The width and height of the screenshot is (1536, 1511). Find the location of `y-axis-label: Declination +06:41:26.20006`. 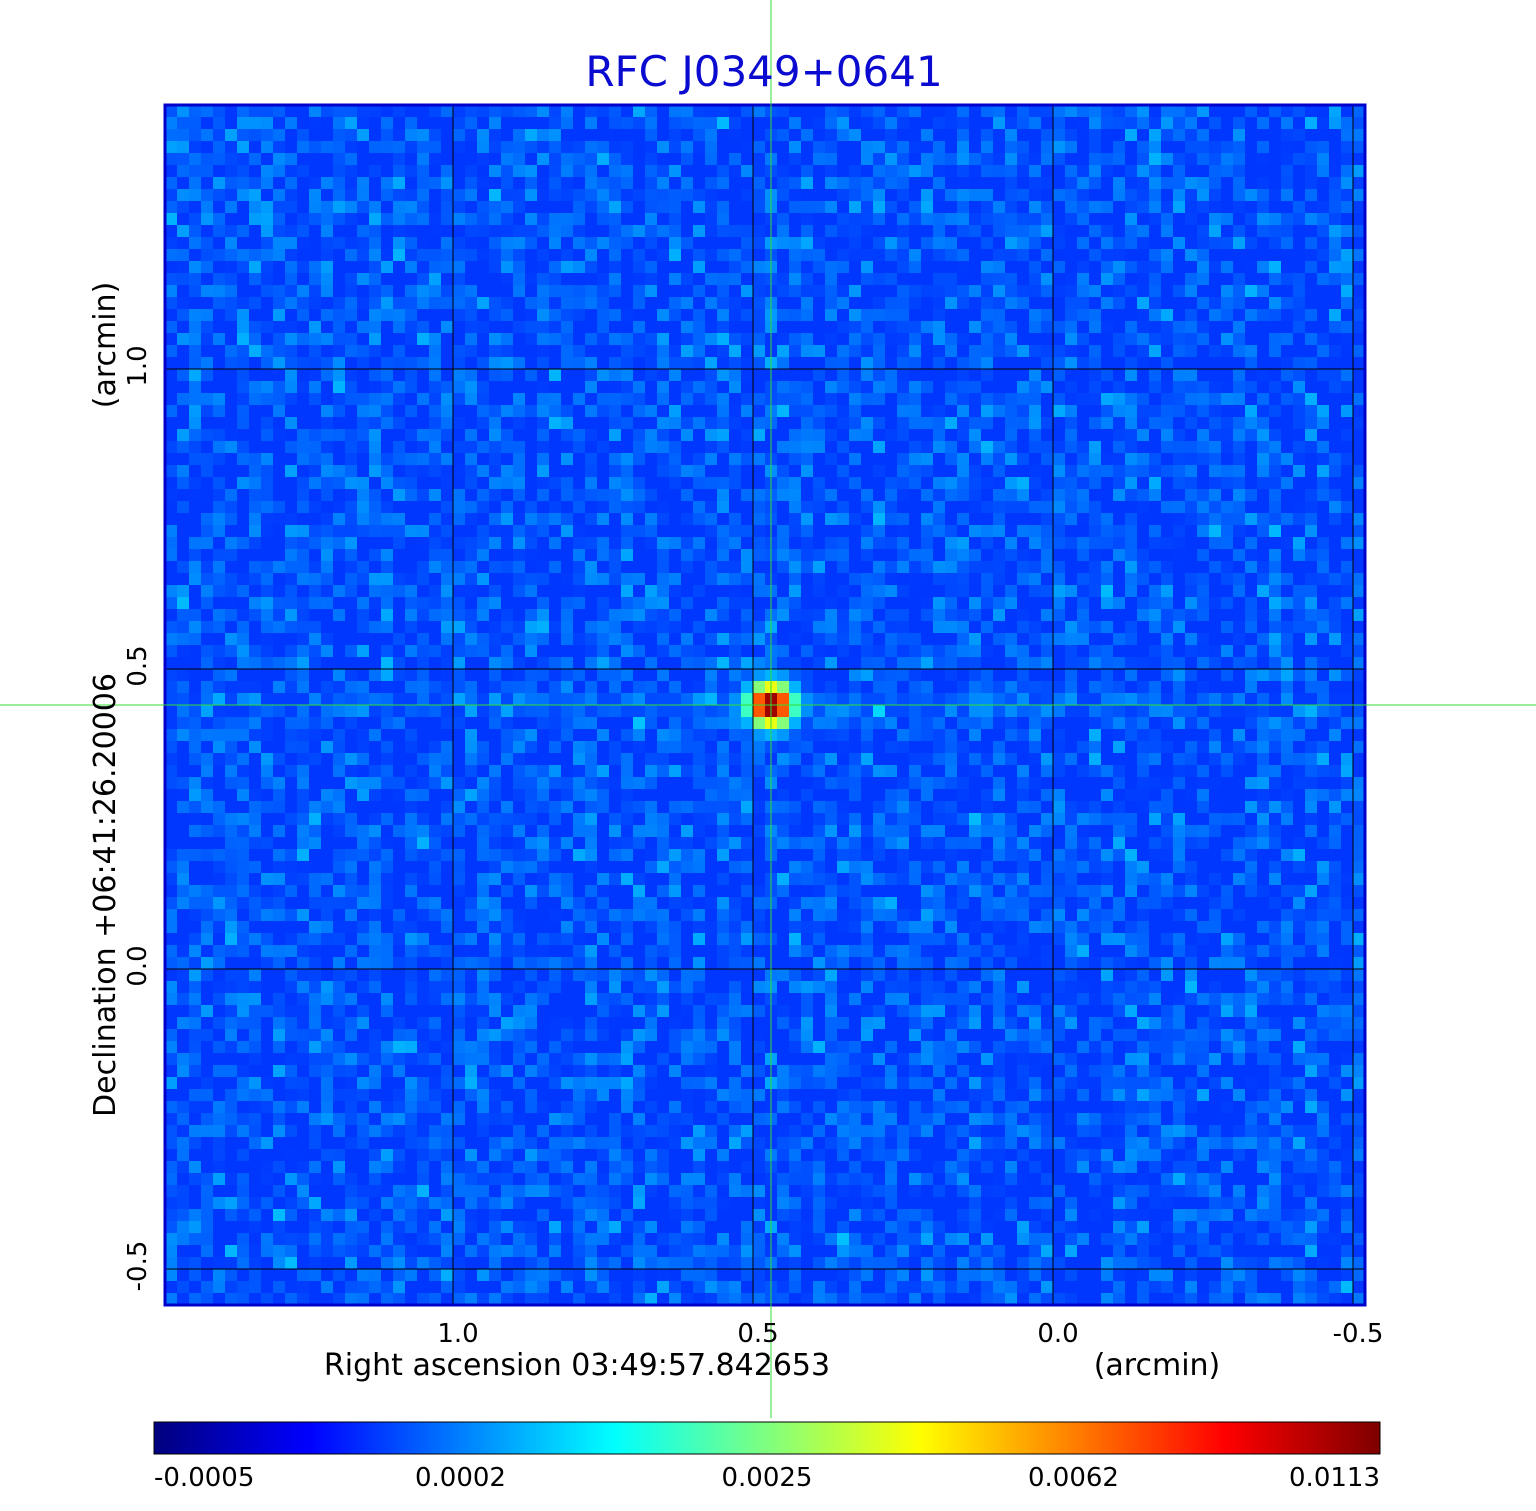

y-axis-label: Declination +06:41:26.20006 is located at coordinates (105, 895).